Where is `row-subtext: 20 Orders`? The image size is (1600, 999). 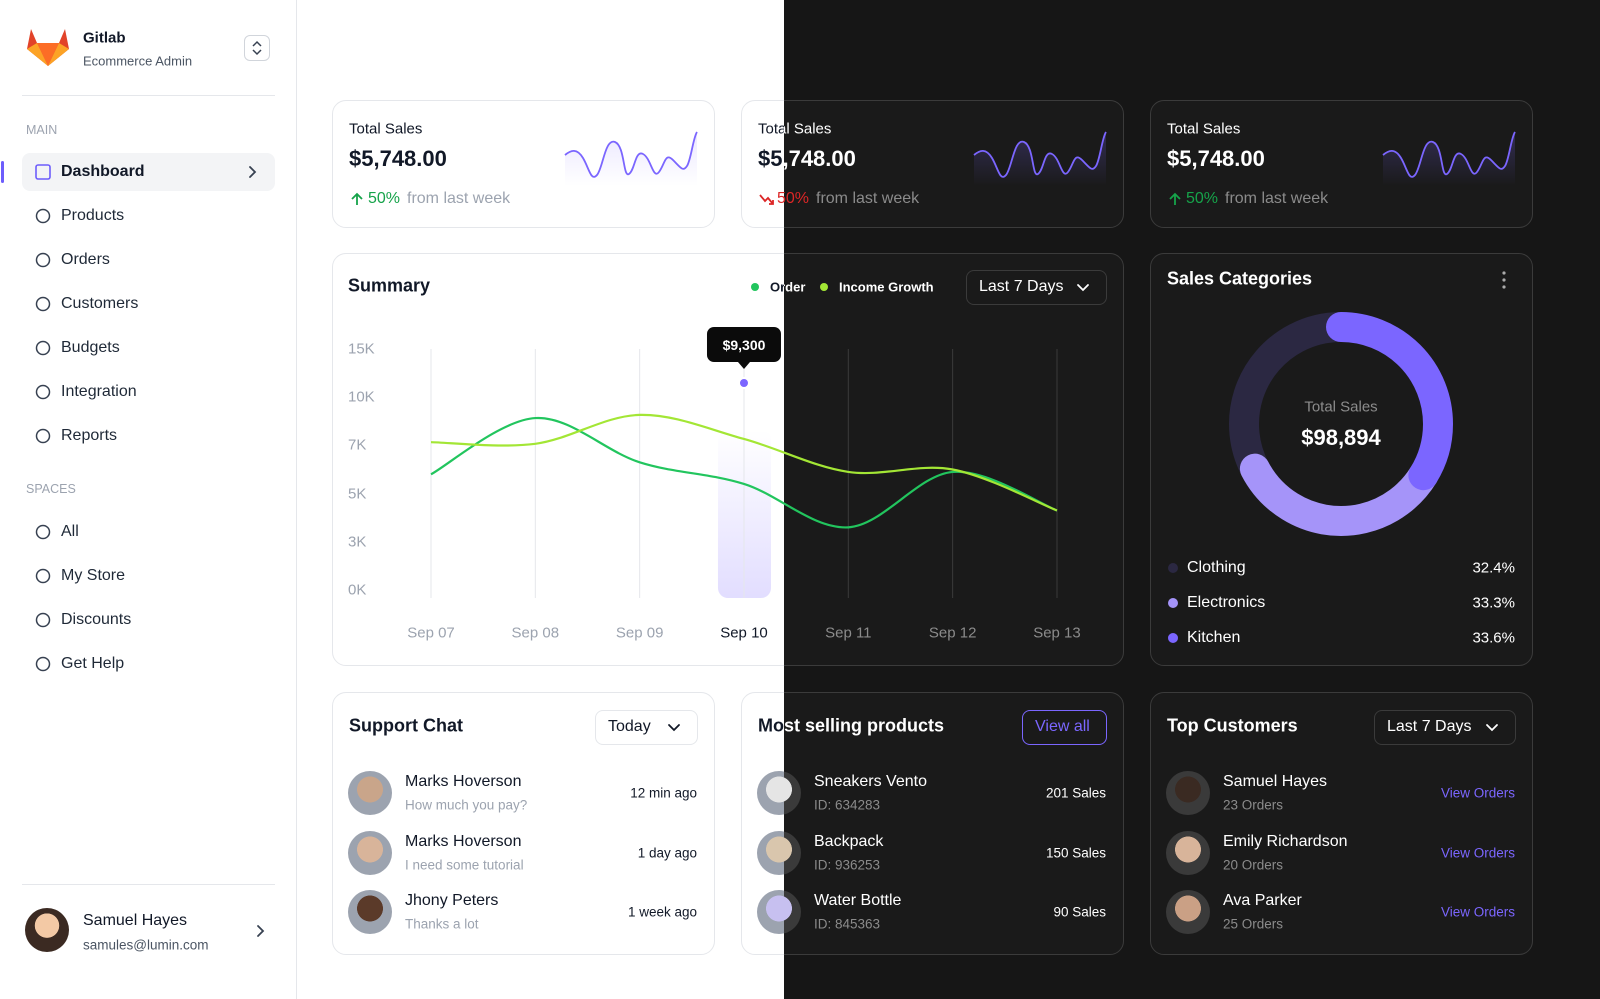
row-subtext: 20 Orders is located at coordinates (1253, 864).